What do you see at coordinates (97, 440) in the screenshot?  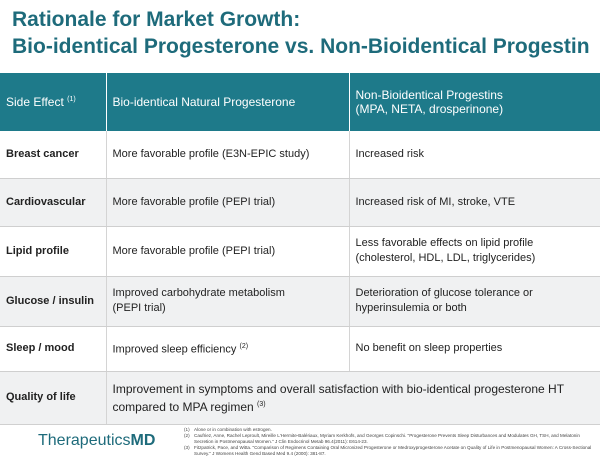 I see `company-logo: TherapeuticsMD` at bounding box center [97, 440].